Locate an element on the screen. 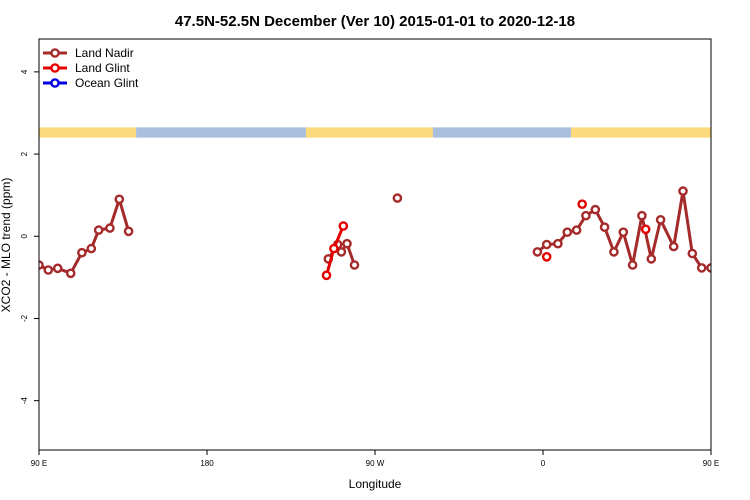 Image resolution: width=750 pixels, height=500 pixels. x-axis-label: Longitude is located at coordinates (375, 484).